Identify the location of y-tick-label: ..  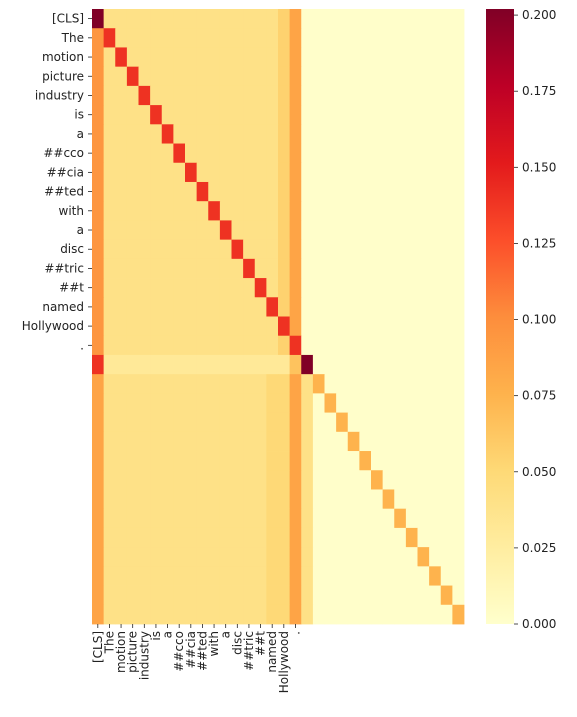
(82, 345).